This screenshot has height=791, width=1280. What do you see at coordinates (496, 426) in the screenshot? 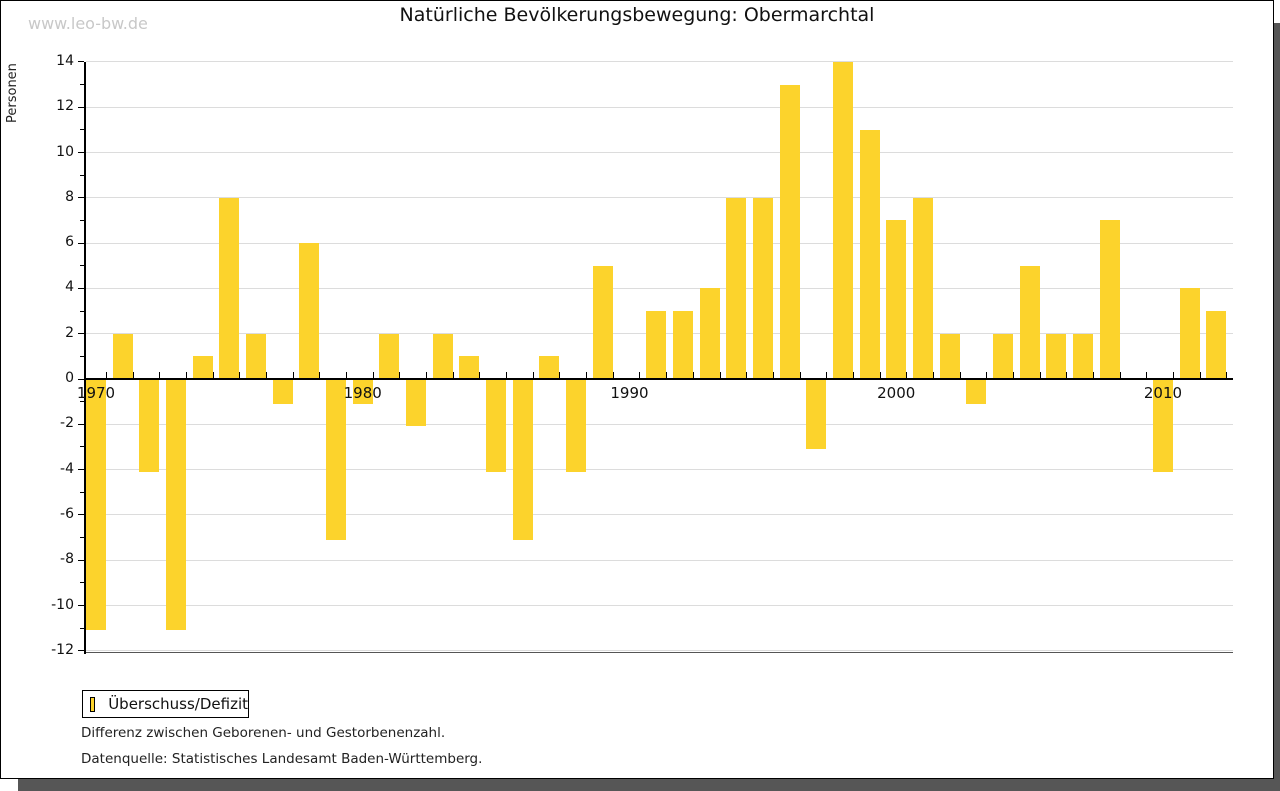
I see `bar-1985` at bounding box center [496, 426].